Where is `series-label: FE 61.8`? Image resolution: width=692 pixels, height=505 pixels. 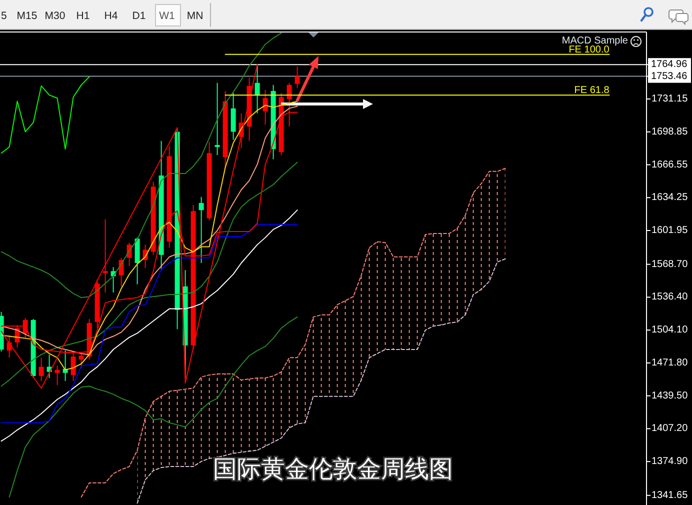 series-label: FE 61.8 is located at coordinates (592, 90).